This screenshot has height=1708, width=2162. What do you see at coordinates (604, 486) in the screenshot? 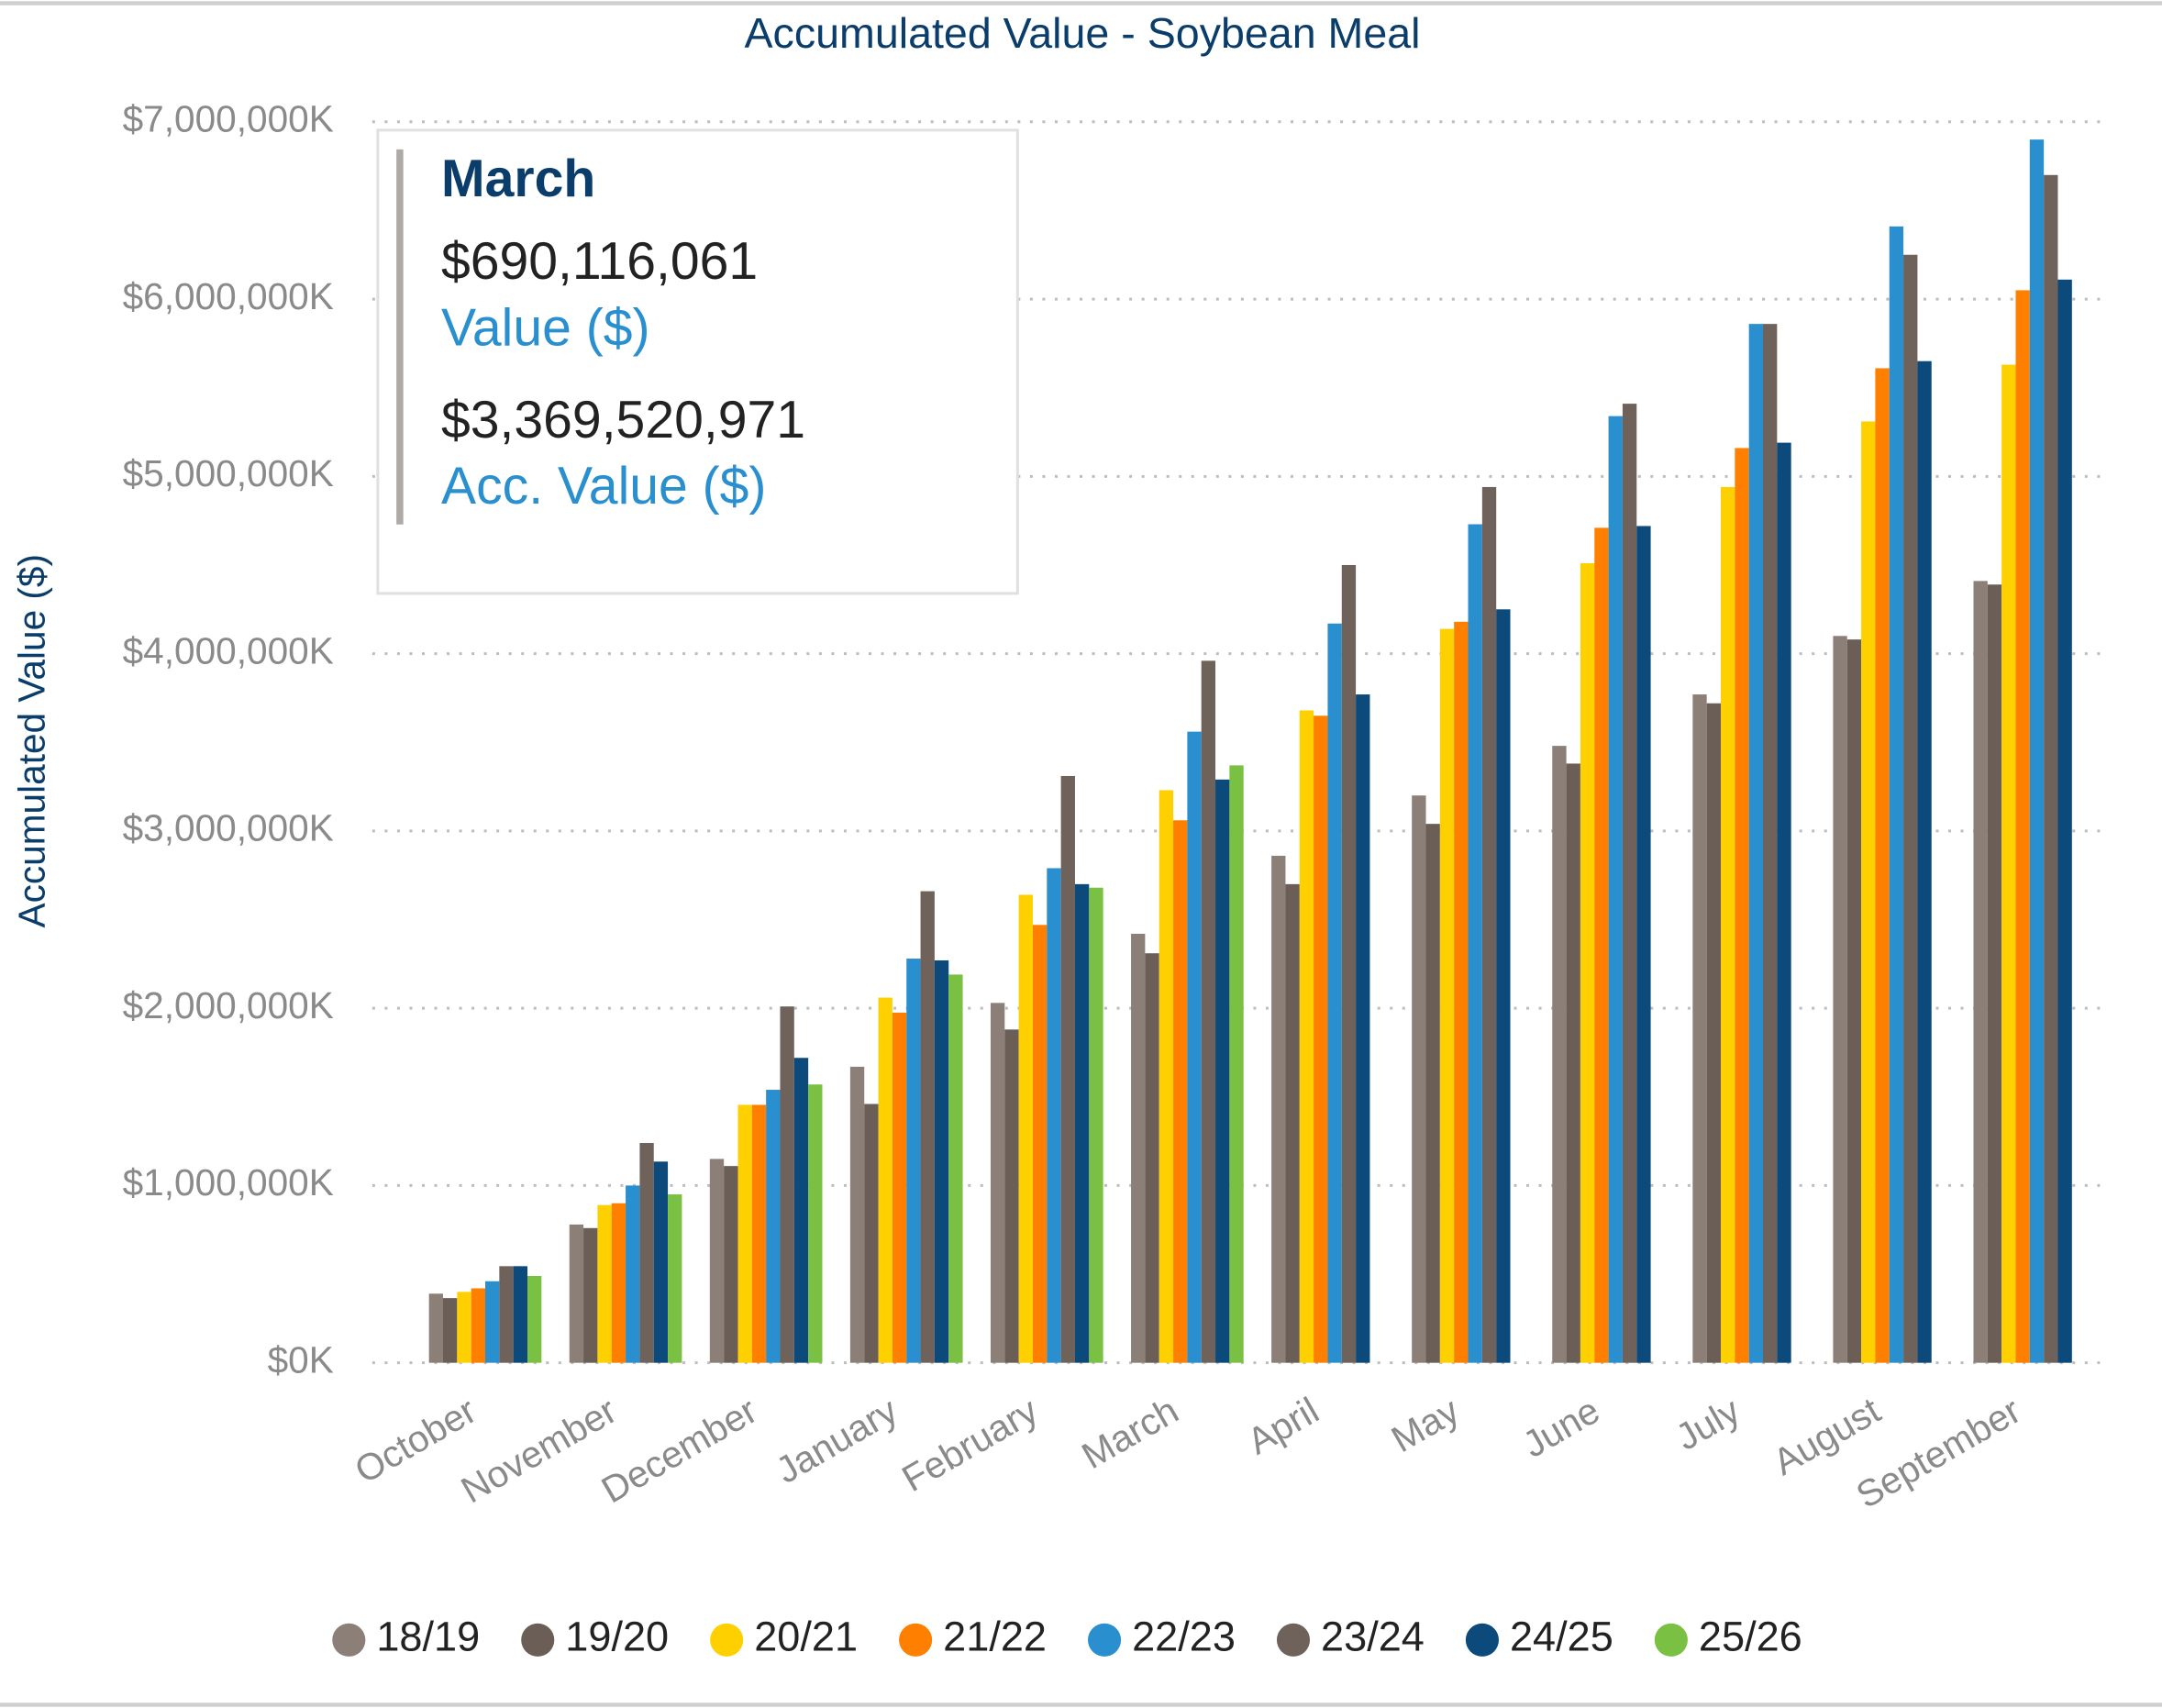
I see `tooltip-label: Acc. Value ($)` at bounding box center [604, 486].